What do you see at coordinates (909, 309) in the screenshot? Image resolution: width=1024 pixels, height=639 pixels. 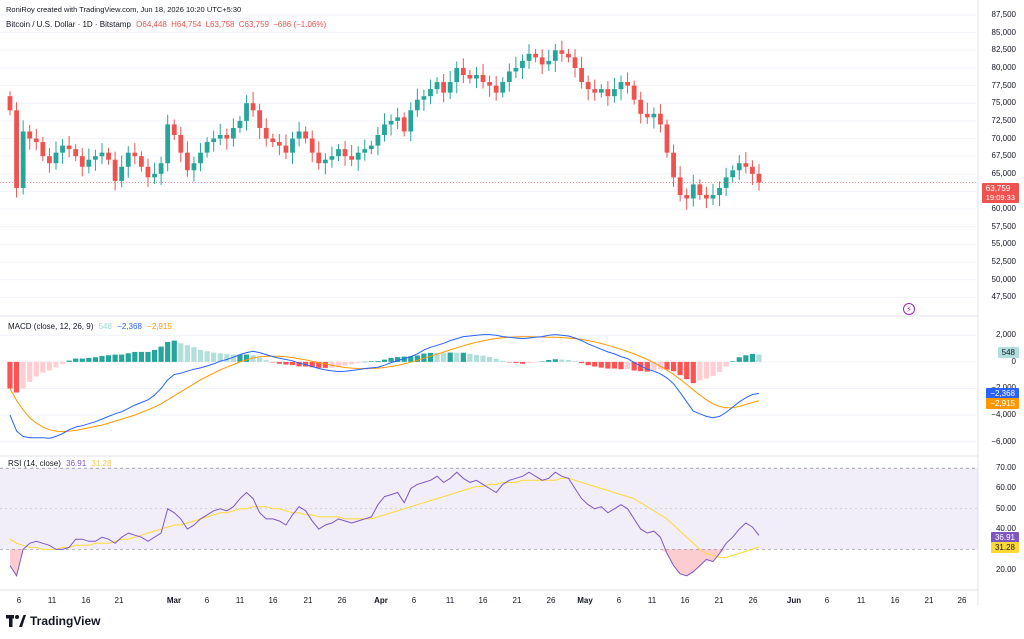 I see `alert-bolt-icon: ⚡` at bounding box center [909, 309].